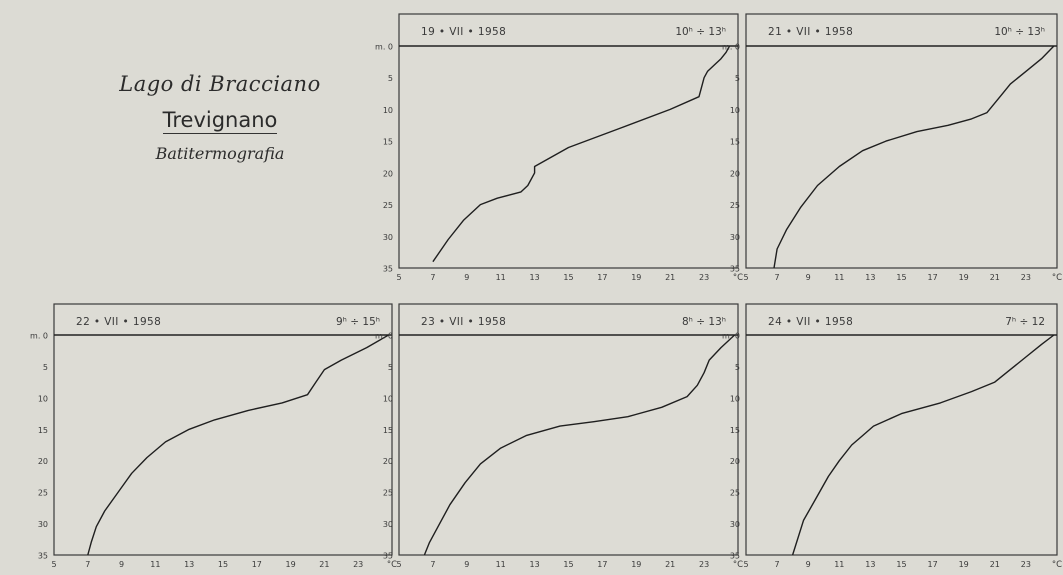  What do you see at coordinates (535, 564) in the screenshot?
I see `panel-4-temp-tick-13: 13` at bounding box center [535, 564].